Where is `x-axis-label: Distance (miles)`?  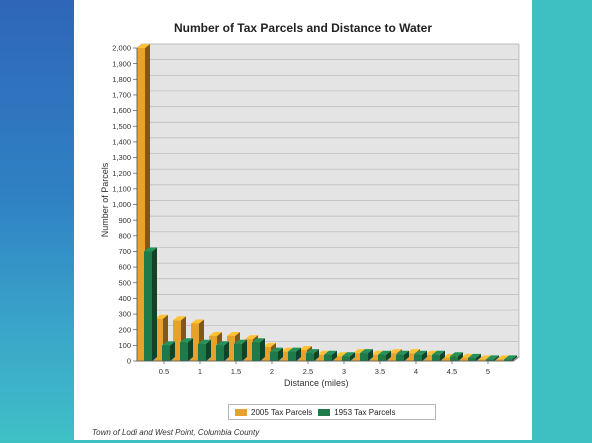 x-axis-label: Distance (miles) is located at coordinates (316, 383).